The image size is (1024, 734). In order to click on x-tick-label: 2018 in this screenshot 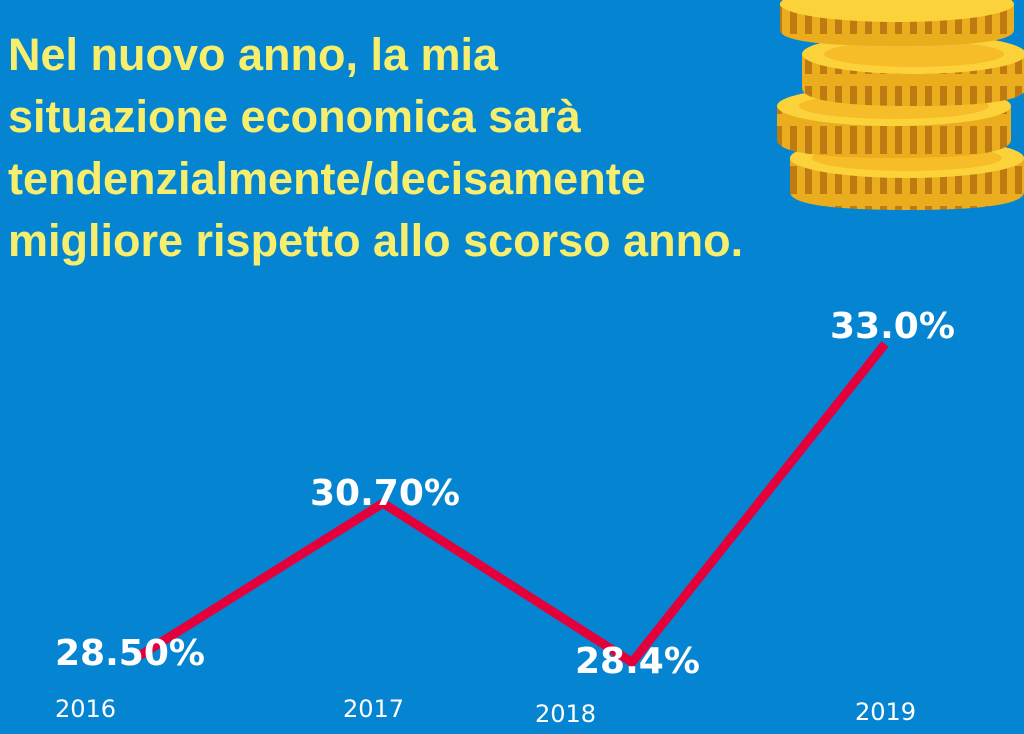, I will do `click(565, 714)`.